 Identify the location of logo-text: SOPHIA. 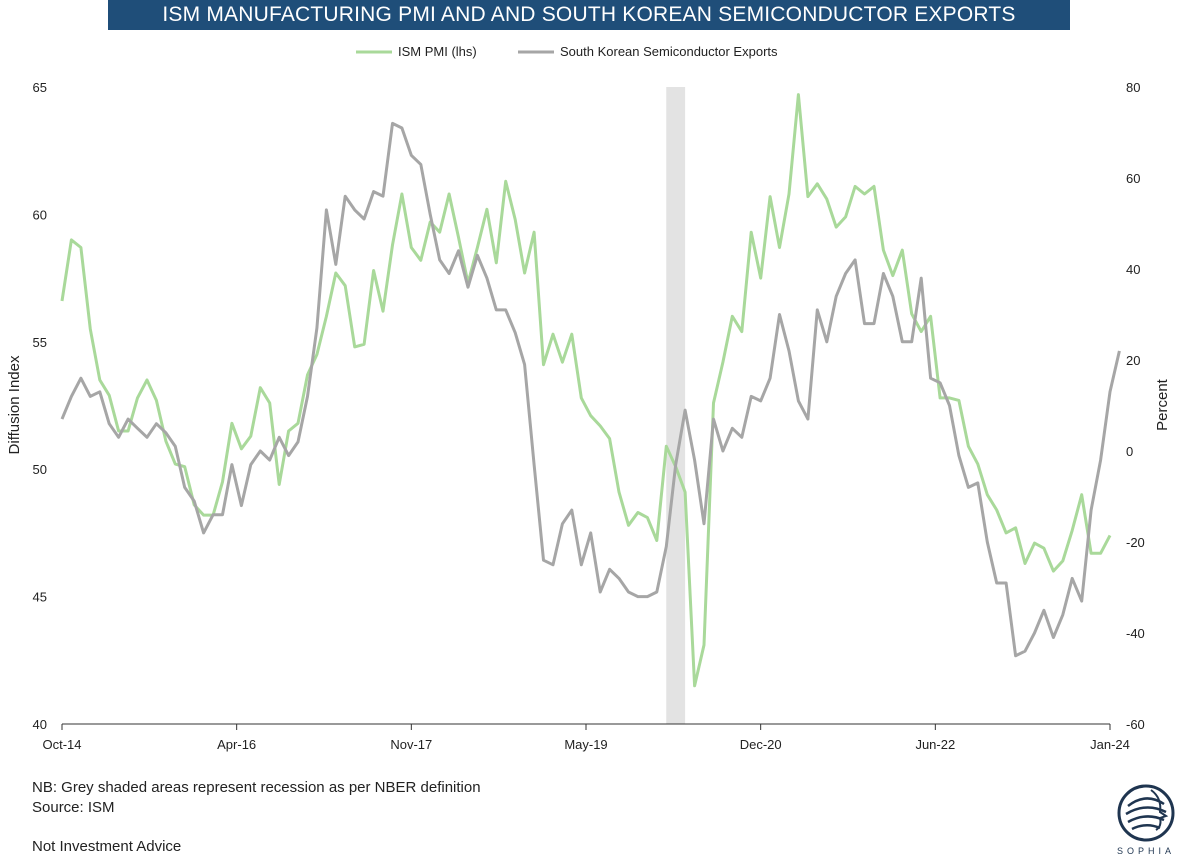
(1146, 851).